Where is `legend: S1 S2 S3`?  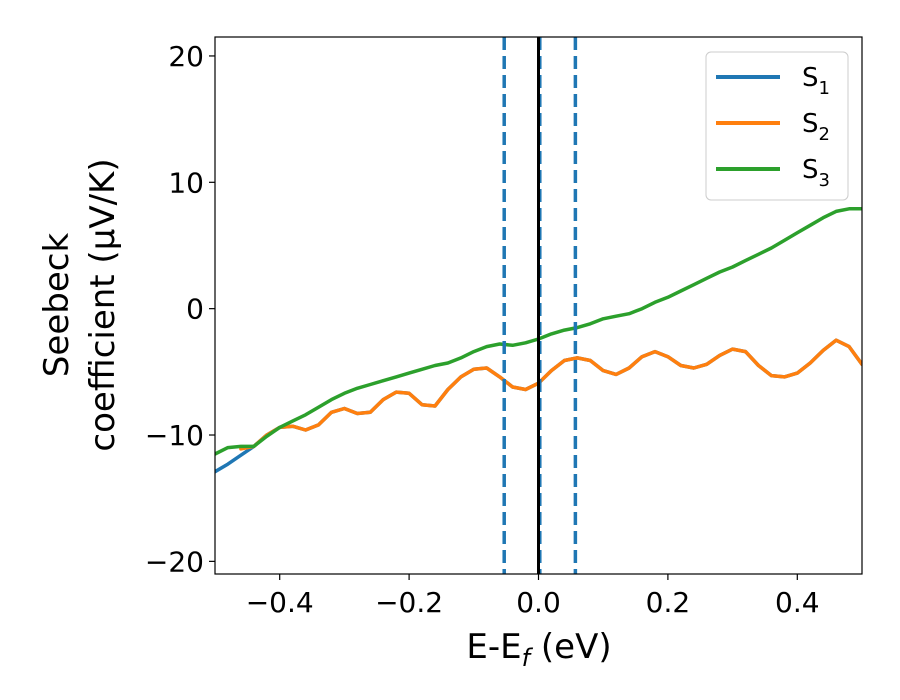
legend: S1 S2 S3 is located at coordinates (777, 126).